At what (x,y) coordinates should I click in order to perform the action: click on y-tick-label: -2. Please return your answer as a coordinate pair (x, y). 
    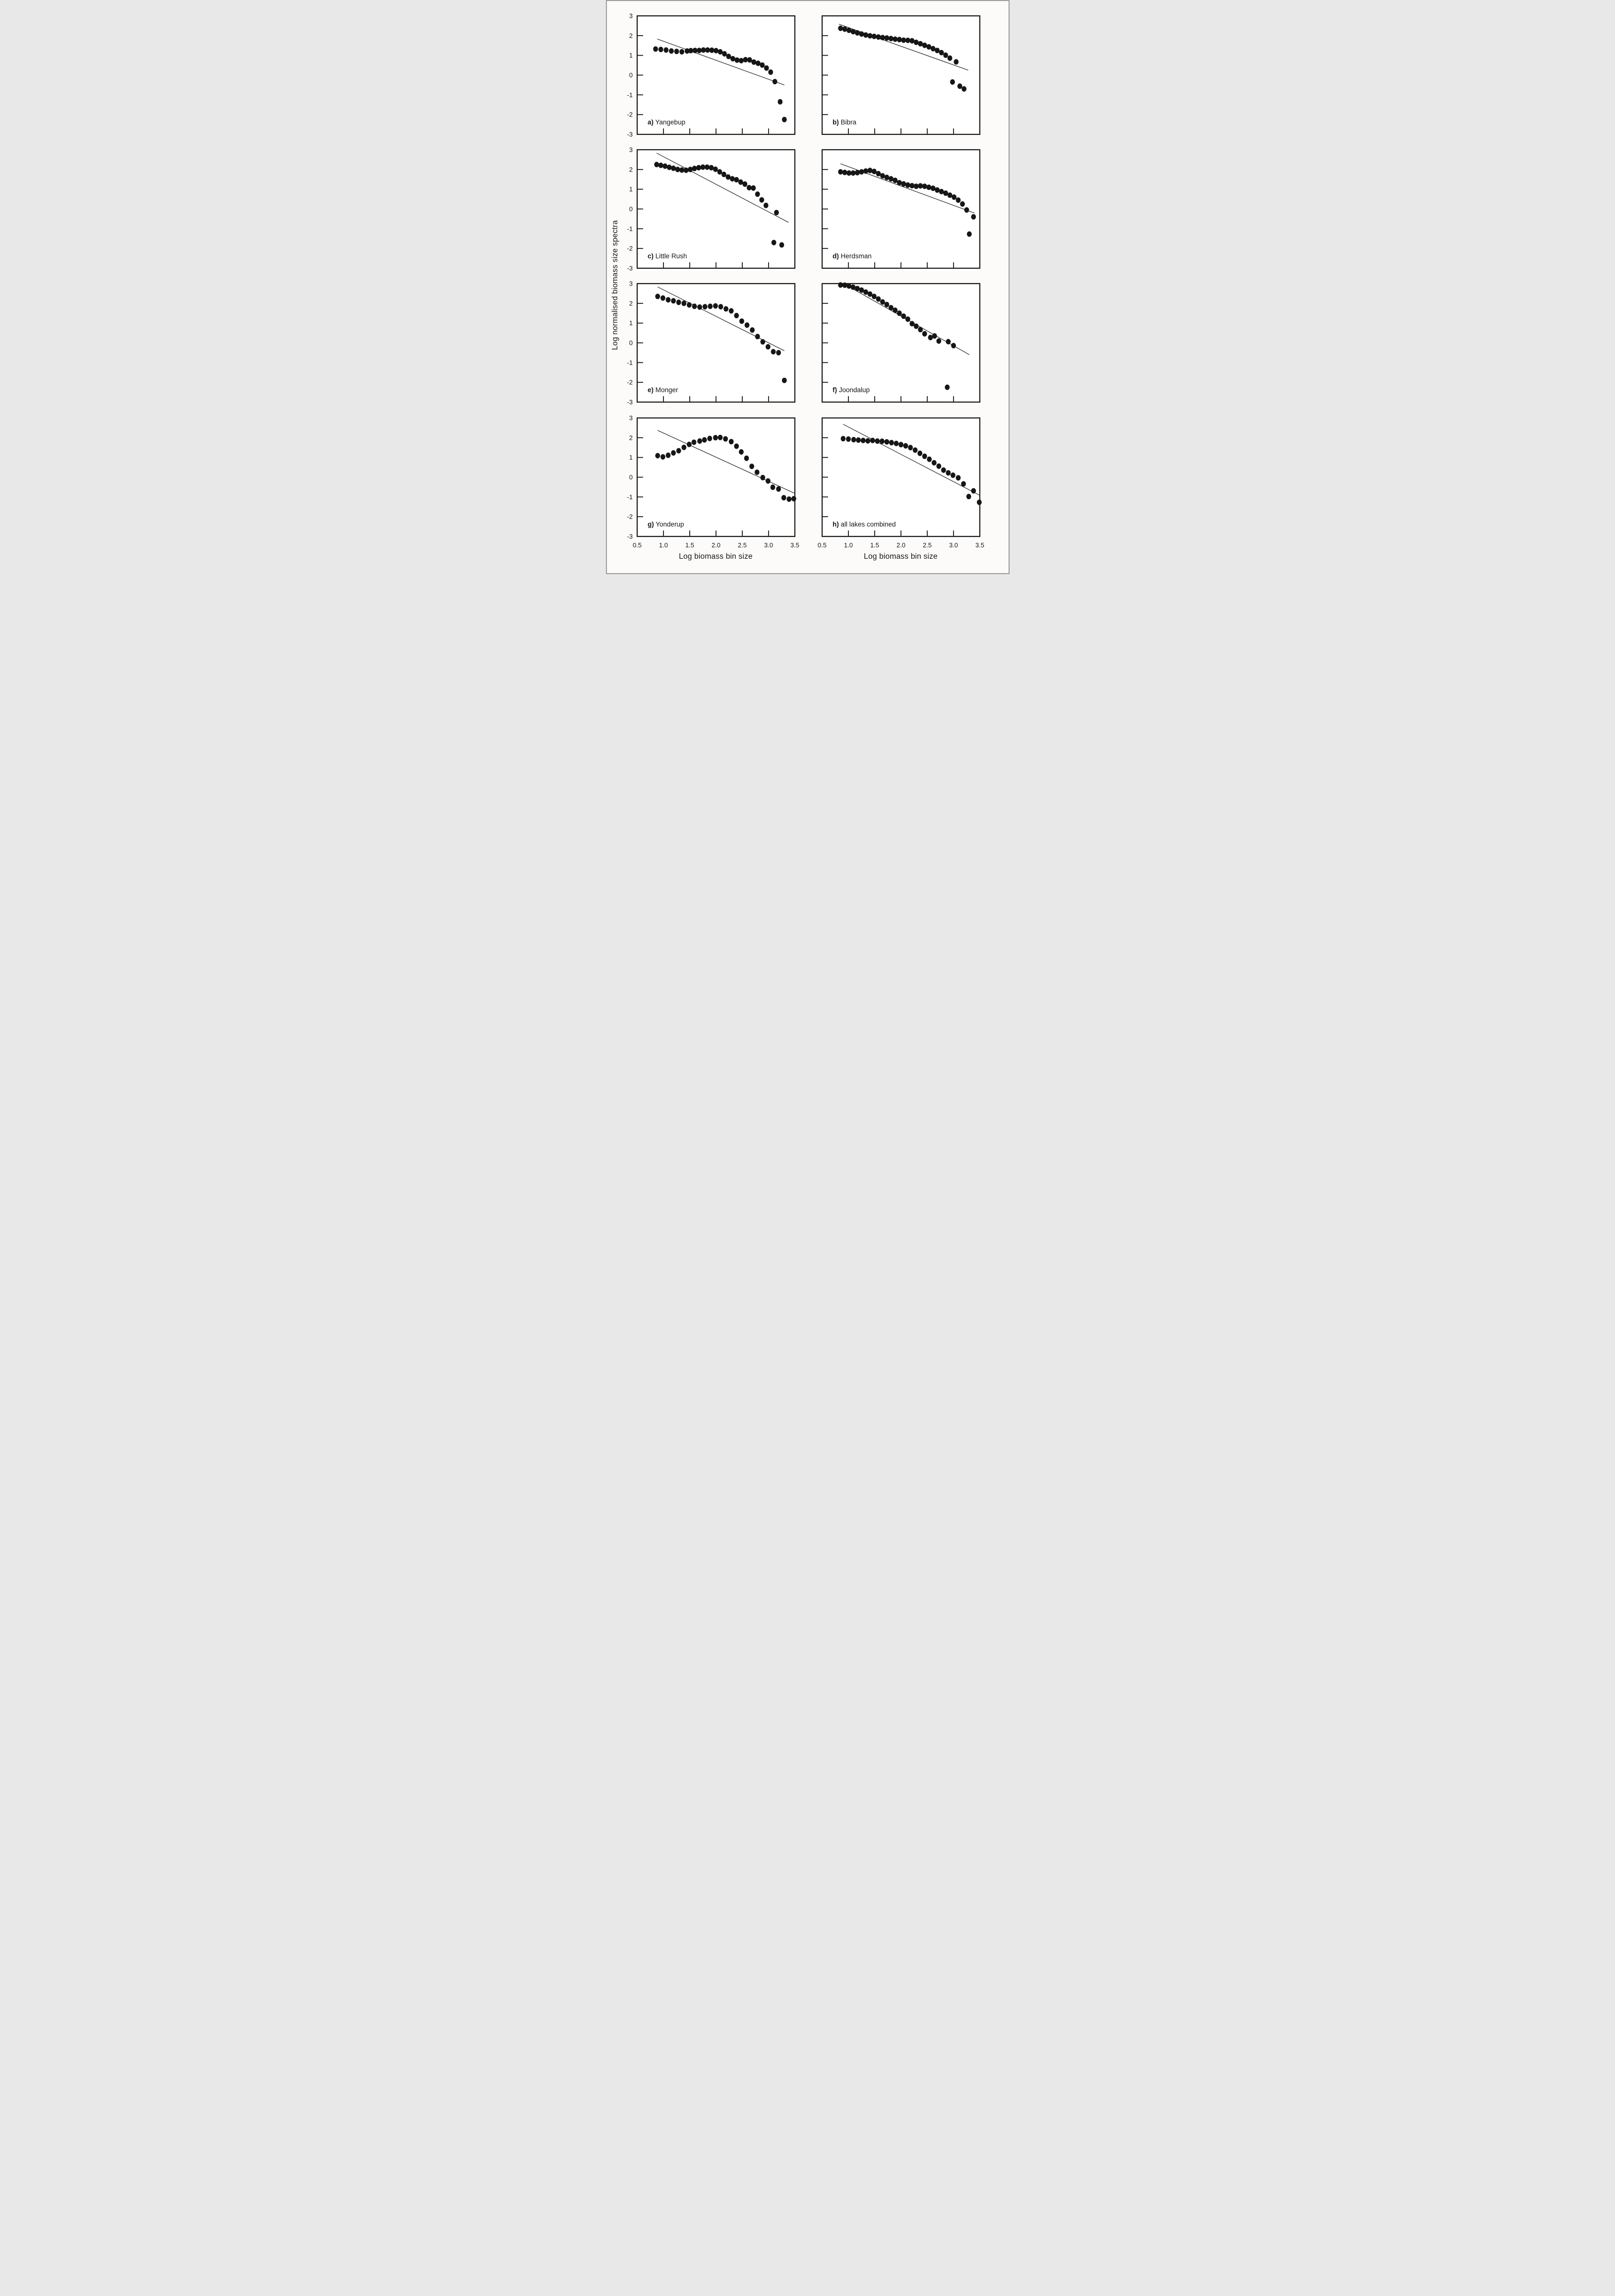
    Looking at the image, I should click on (630, 383).